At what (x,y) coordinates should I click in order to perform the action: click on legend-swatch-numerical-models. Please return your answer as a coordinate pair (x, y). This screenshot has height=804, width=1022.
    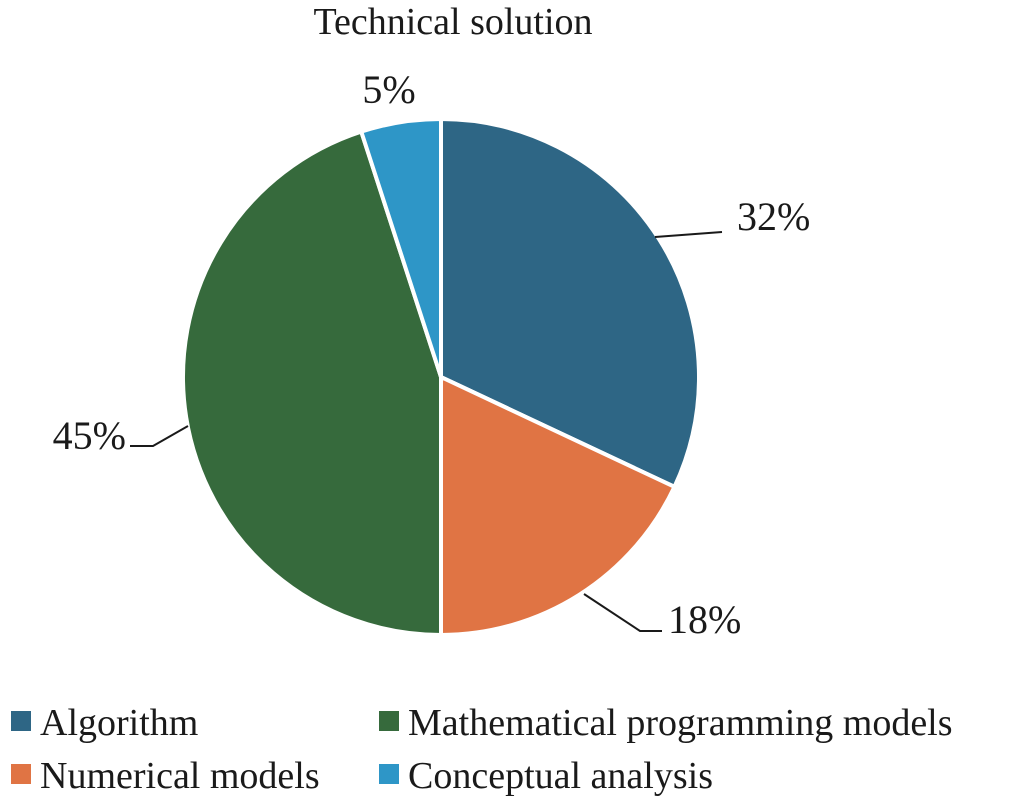
    Looking at the image, I should click on (21, 774).